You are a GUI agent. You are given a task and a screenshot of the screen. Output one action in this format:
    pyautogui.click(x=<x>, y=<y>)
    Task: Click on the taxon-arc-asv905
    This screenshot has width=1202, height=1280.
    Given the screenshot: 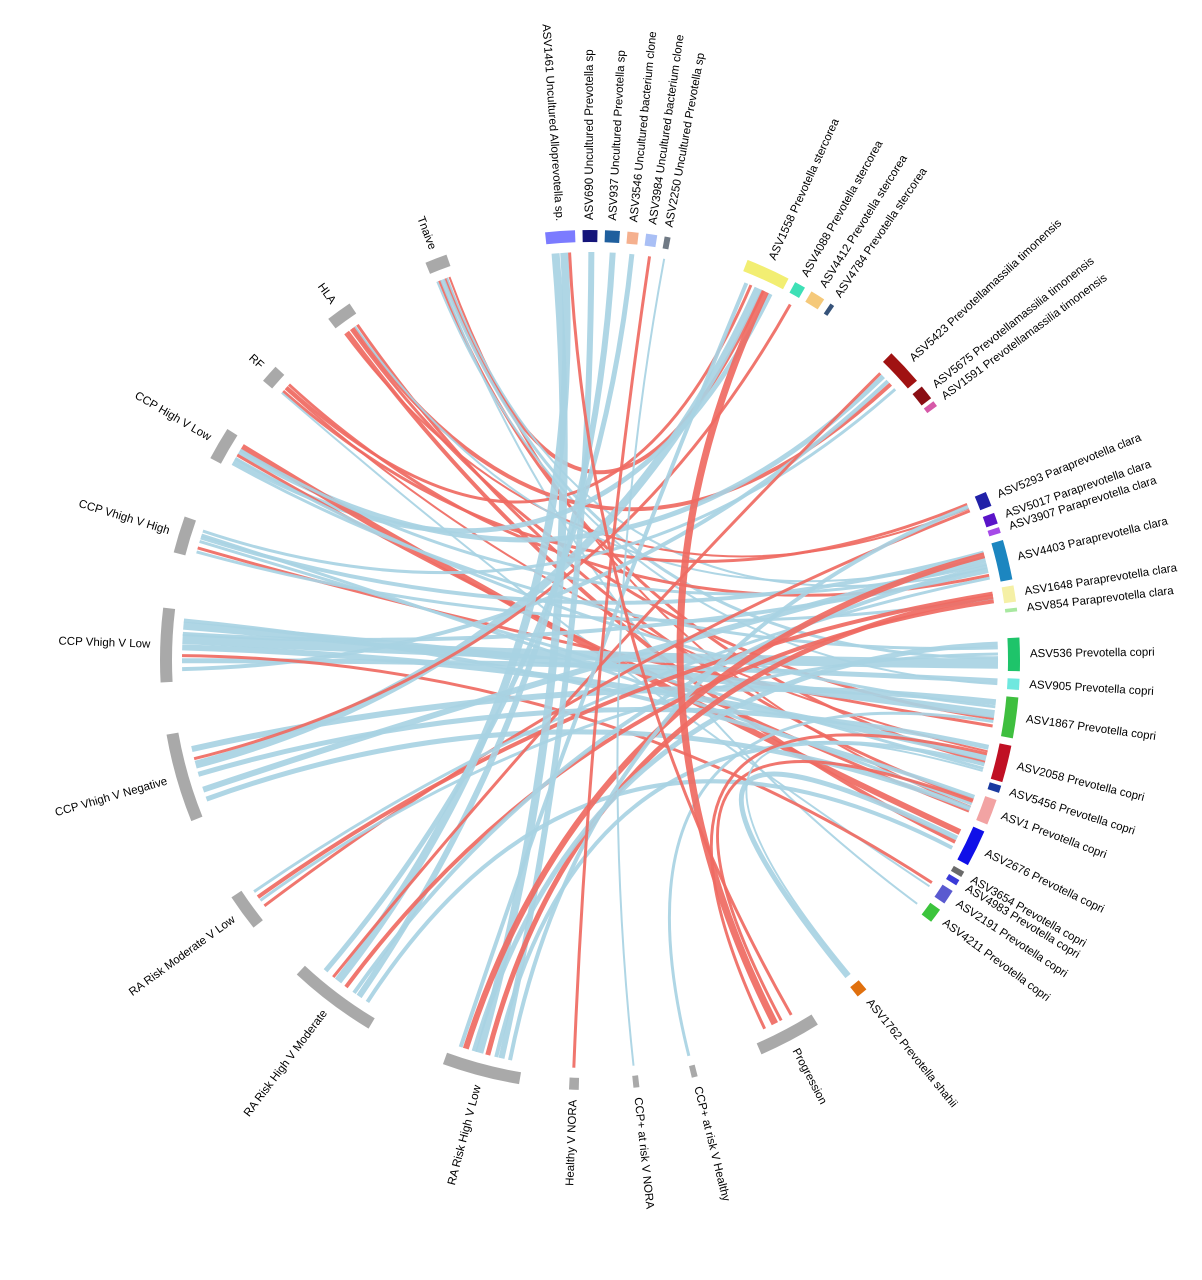 What is the action you would take?
    pyautogui.click(x=1013, y=684)
    